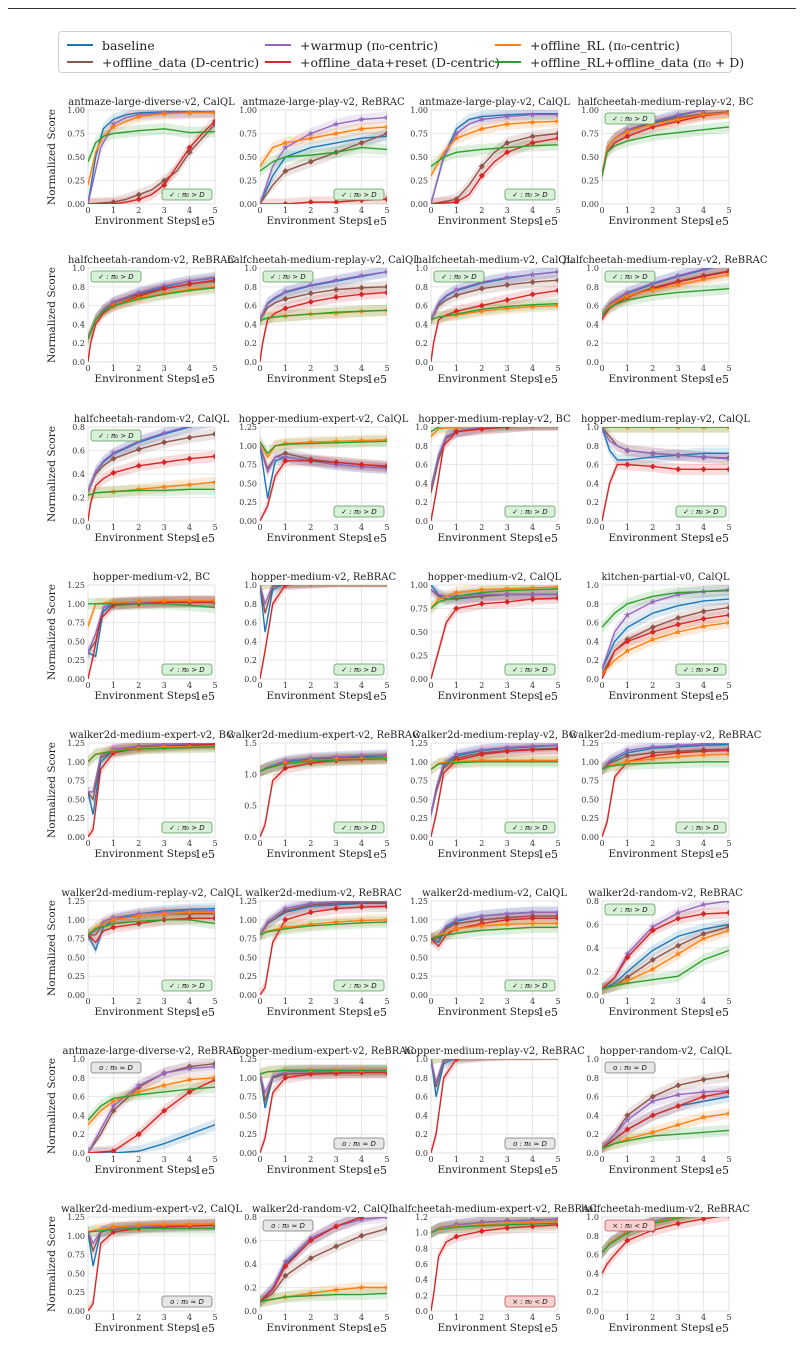 This screenshot has height=1349, width=804. What do you see at coordinates (665, 419) in the screenshot?
I see `subplot-title: hopper-medium-replay-v2, CalQL` at bounding box center [665, 419].